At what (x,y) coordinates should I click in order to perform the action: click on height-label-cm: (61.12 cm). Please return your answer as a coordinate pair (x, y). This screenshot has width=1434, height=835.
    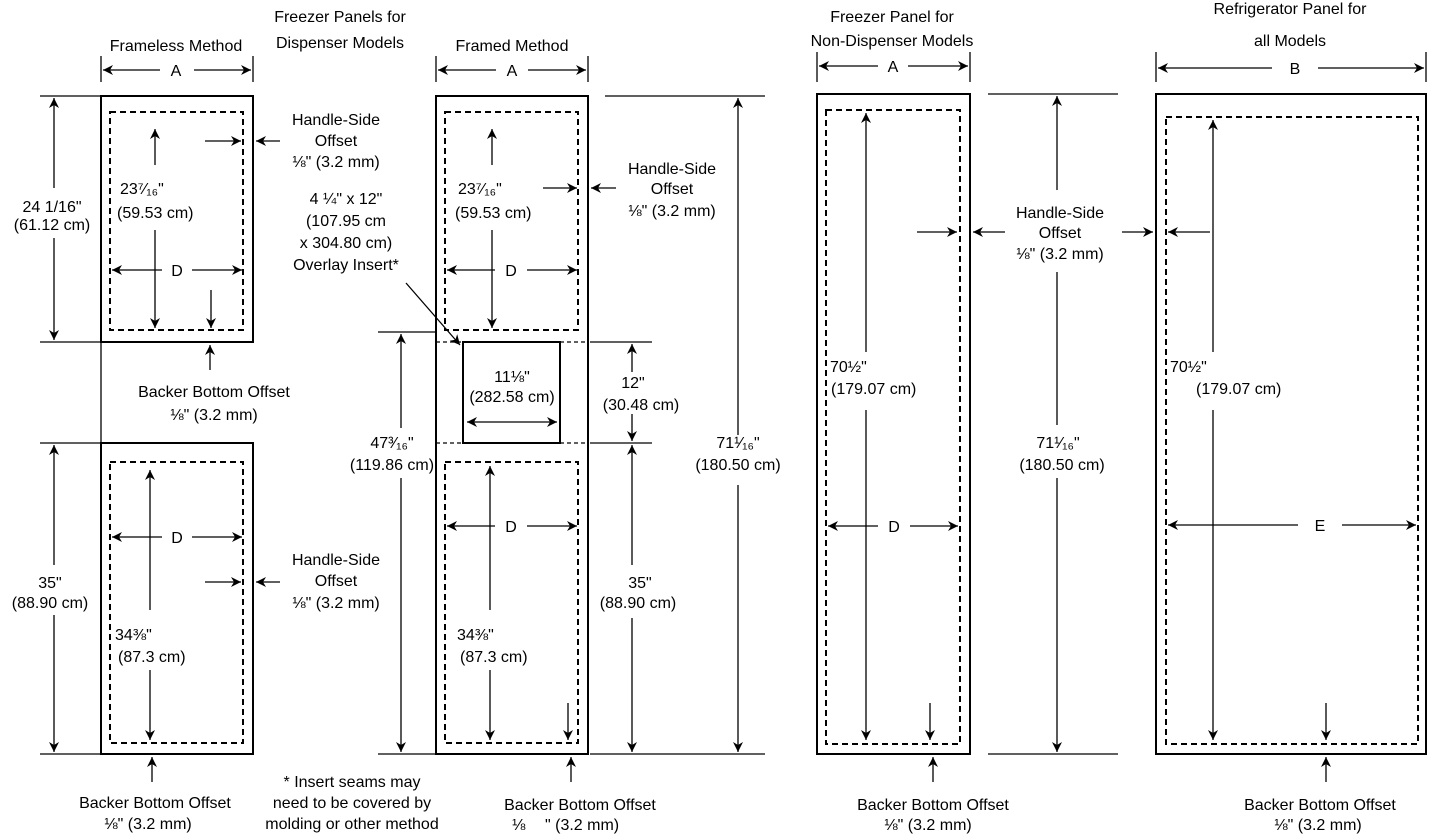
    Looking at the image, I should click on (52, 225).